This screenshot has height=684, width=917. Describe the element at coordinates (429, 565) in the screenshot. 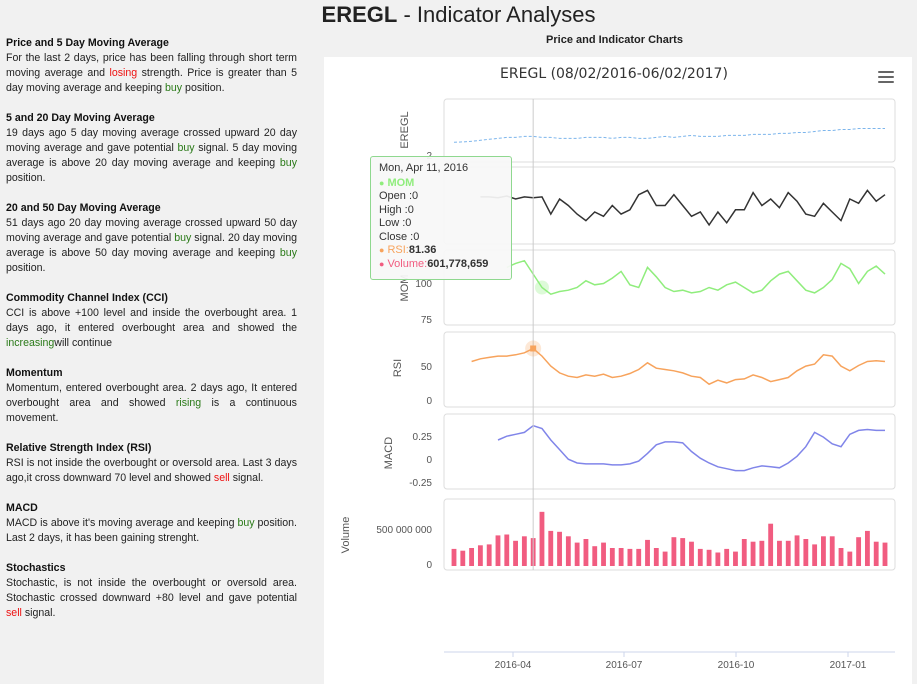

I see `y-tick-label: 0` at that location.